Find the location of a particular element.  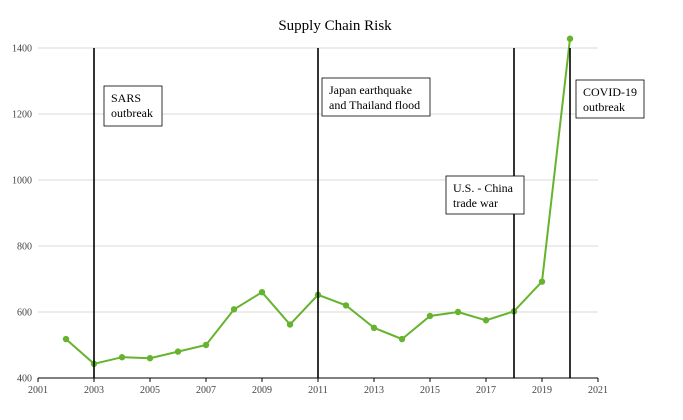

data-point-2017 is located at coordinates (486, 320).